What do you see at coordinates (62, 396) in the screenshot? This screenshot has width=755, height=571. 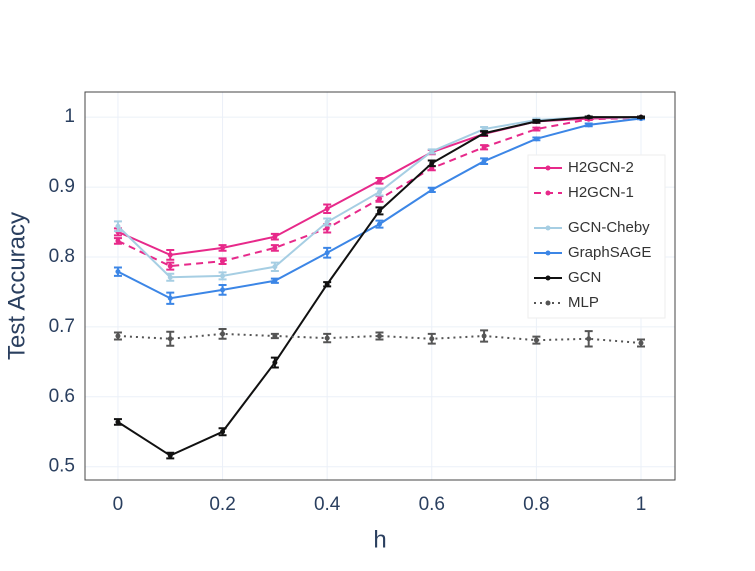 I see `y-tick-label: 0.6` at bounding box center [62, 396].